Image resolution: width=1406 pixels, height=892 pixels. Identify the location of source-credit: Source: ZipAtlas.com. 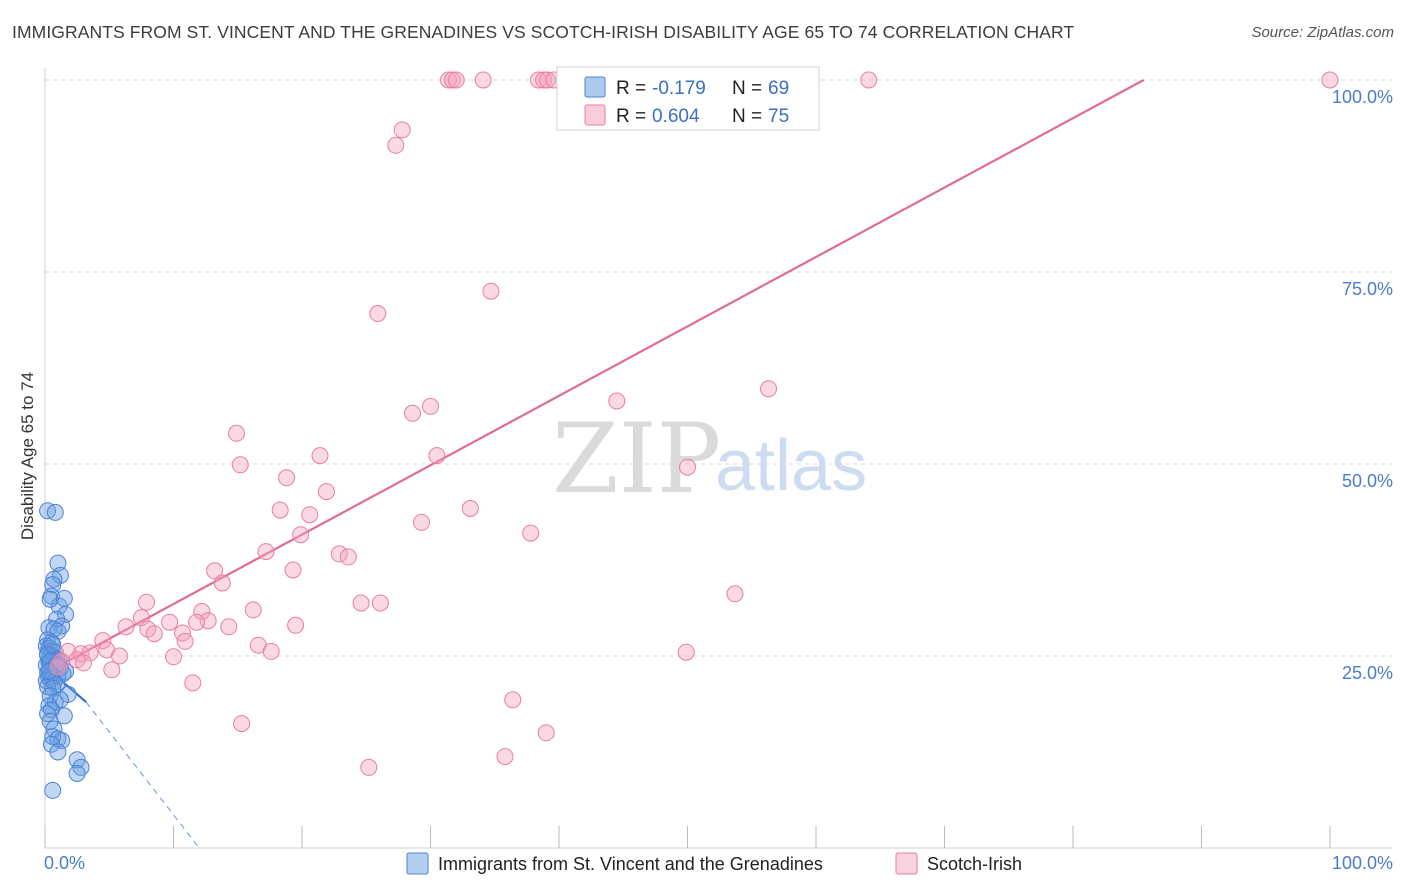
(1322, 32).